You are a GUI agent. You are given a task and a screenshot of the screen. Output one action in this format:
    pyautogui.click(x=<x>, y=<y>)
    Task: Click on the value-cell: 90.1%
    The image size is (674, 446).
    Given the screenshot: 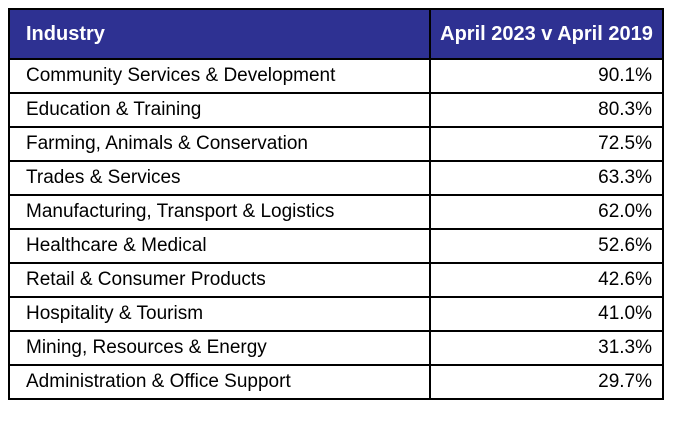 What is the action you would take?
    pyautogui.click(x=546, y=76)
    